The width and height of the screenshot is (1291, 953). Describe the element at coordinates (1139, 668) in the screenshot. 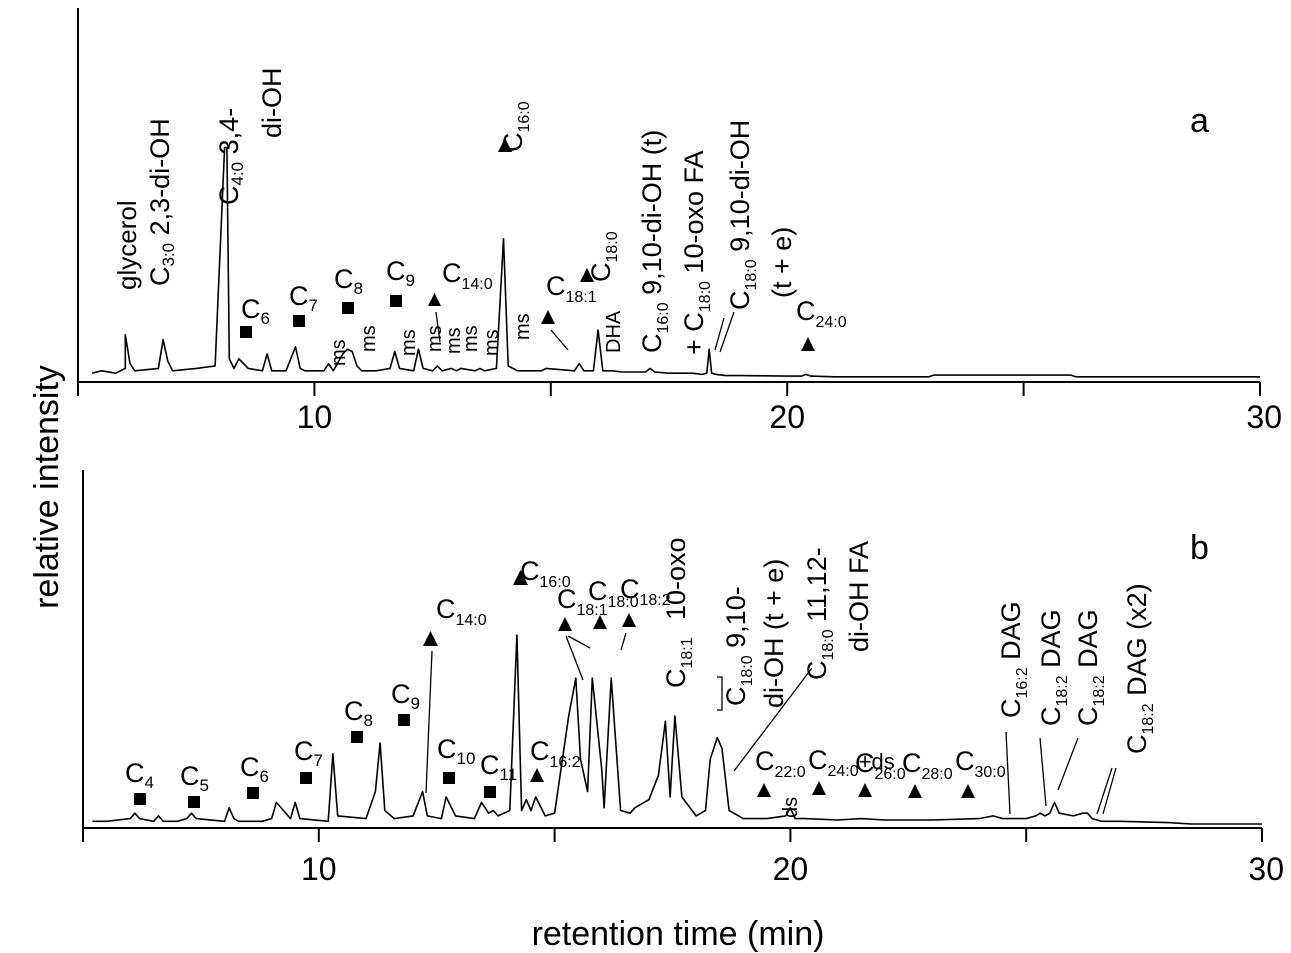

I see `annot-dag-x2: C18:2 DAG (x2)` at that location.